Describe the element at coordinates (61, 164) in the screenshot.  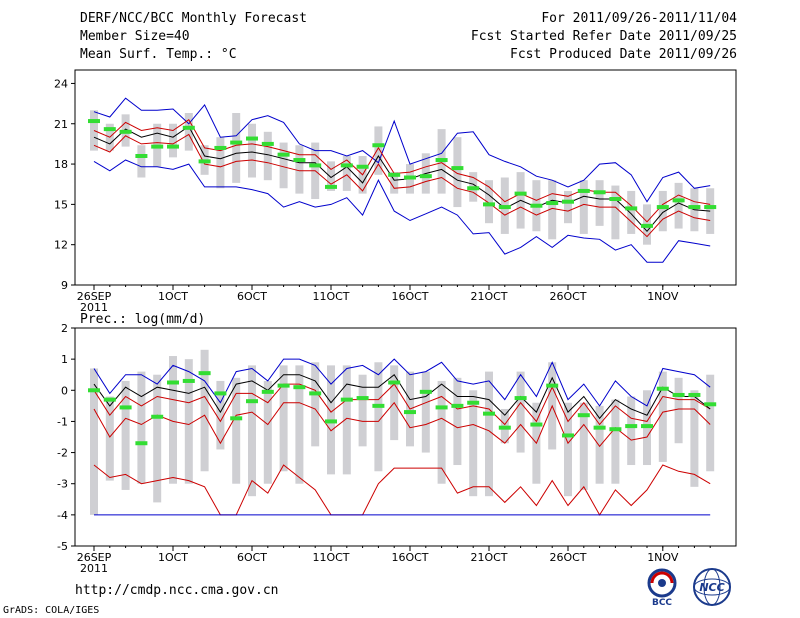
I see `temp-ytick-label: 18` at that location.